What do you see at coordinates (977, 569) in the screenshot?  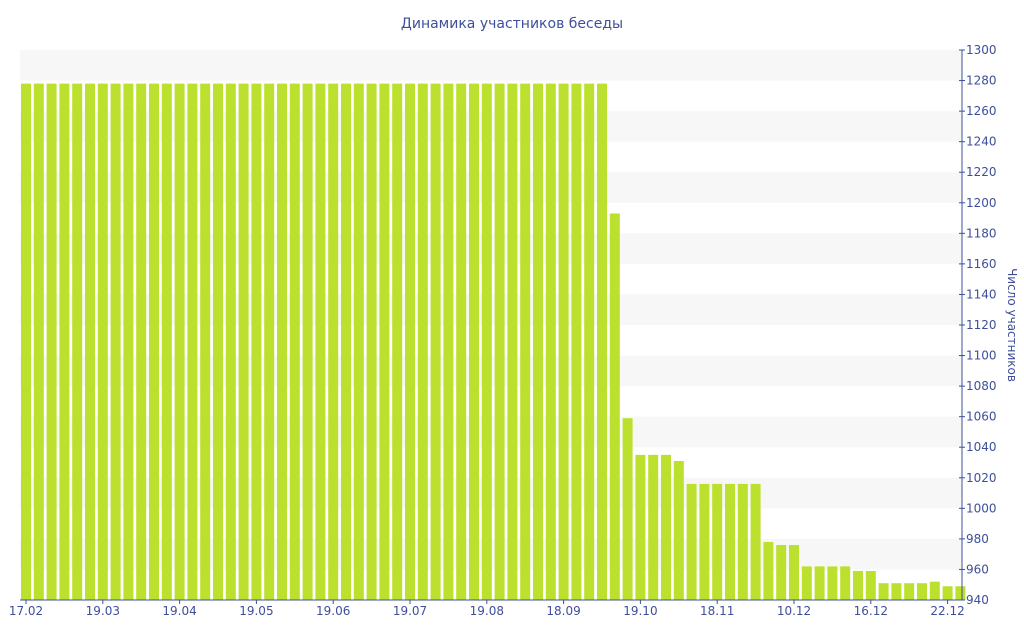 I see `y-tick-label: 960` at bounding box center [977, 569].